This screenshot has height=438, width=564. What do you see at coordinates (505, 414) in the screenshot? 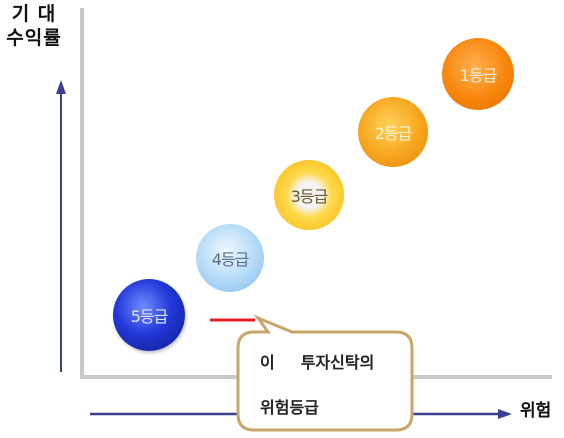
I see `x-axis-arrowhead` at bounding box center [505, 414].